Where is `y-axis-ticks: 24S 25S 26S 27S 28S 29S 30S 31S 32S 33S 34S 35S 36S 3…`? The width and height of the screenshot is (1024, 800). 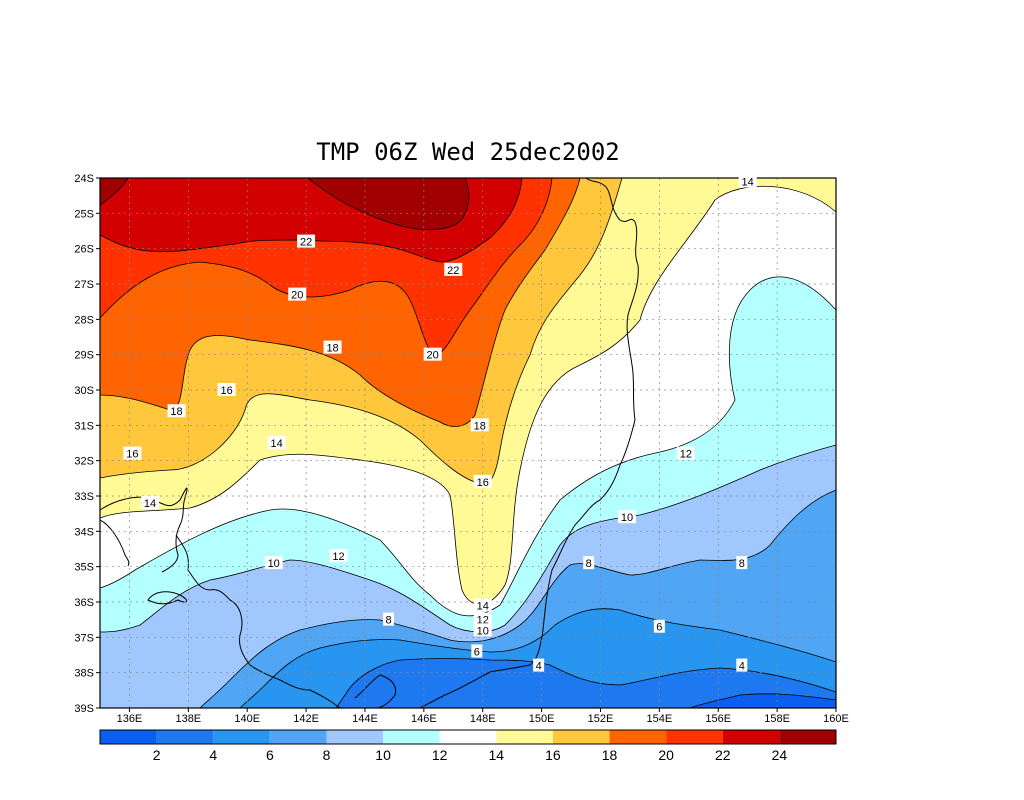
y-axis-ticks: 24S 25S 26S 27S 28S 29S 30S 31S 32S 33S 34S 35S 36S 3… is located at coordinates (87, 444).